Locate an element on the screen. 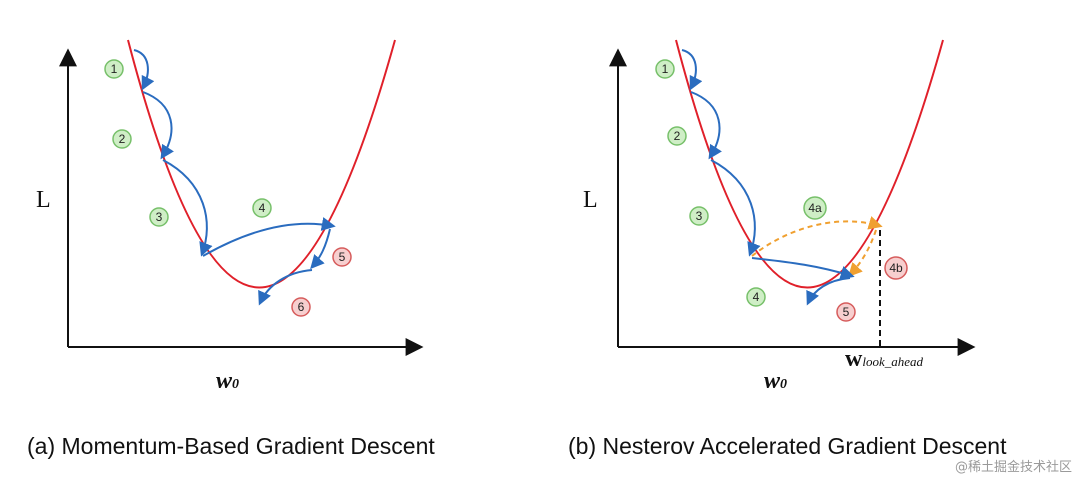 Image resolution: width=1080 pixels, height=484 pixels. right-step-badge-5: 5 is located at coordinates (846, 312).